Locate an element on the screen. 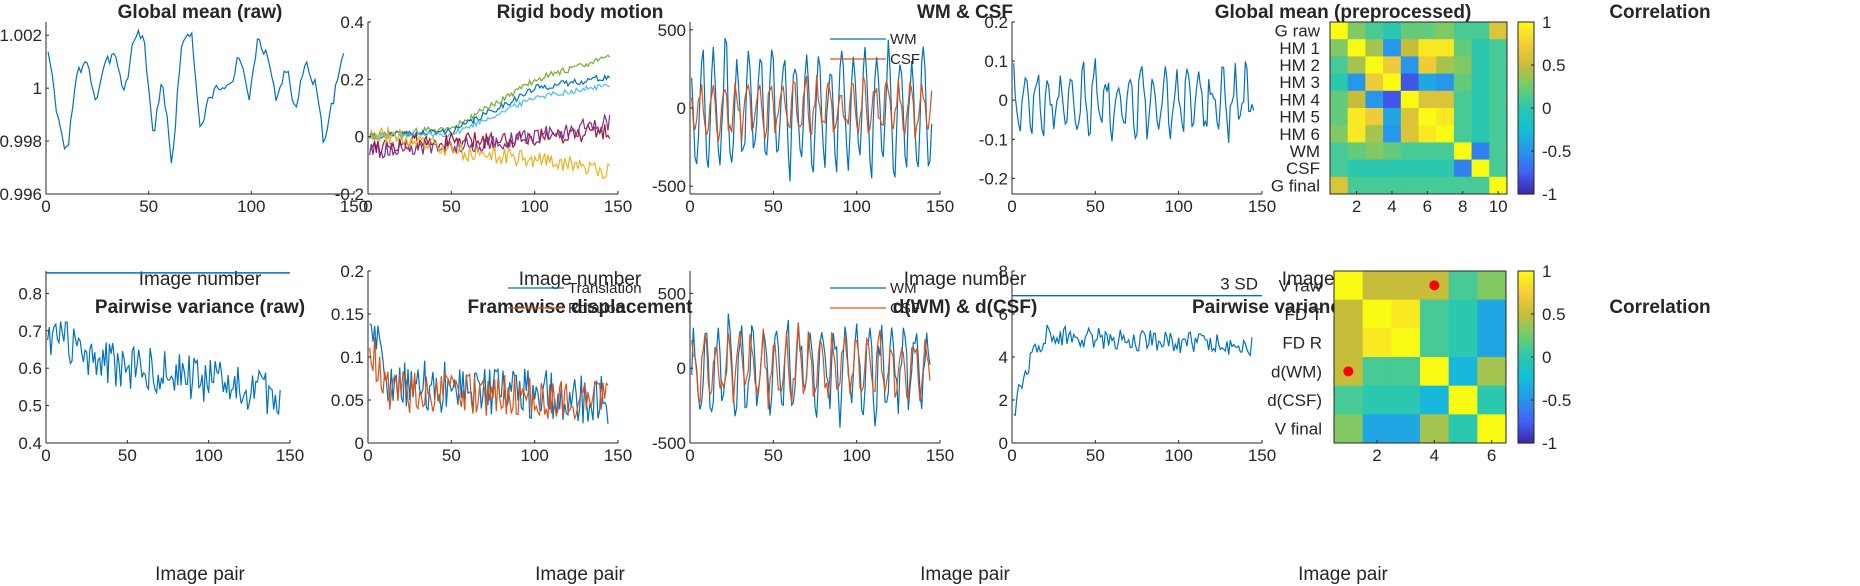 The height and width of the screenshot is (586, 1860). x-axis-label: Image number is located at coordinates (200, 279).